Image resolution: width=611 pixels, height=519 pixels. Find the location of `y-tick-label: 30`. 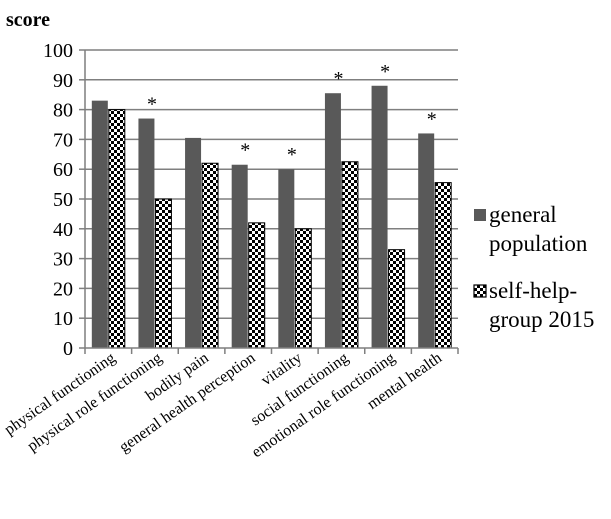

y-tick-label: 30 is located at coordinates (63, 260).